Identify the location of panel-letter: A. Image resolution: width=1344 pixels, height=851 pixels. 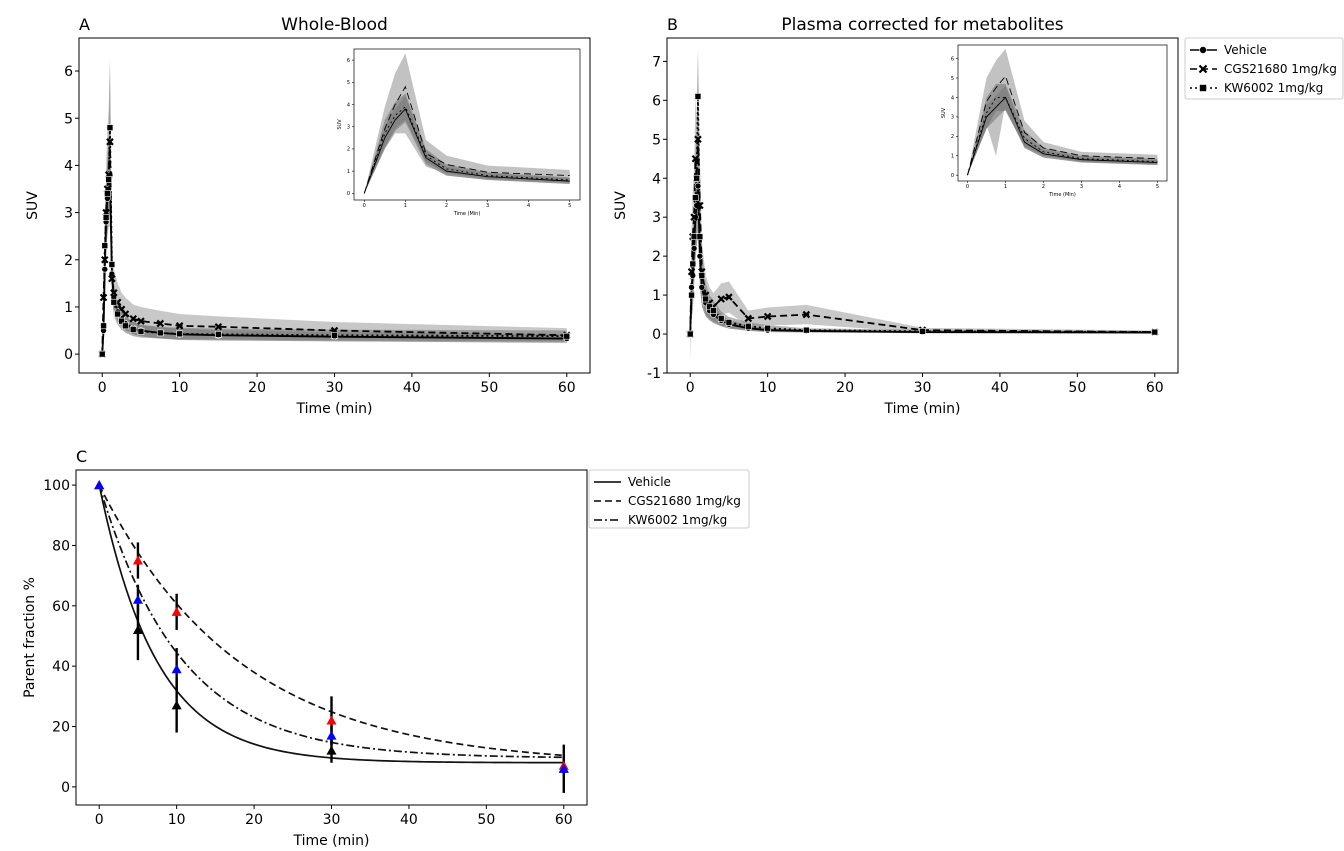
(84, 24).